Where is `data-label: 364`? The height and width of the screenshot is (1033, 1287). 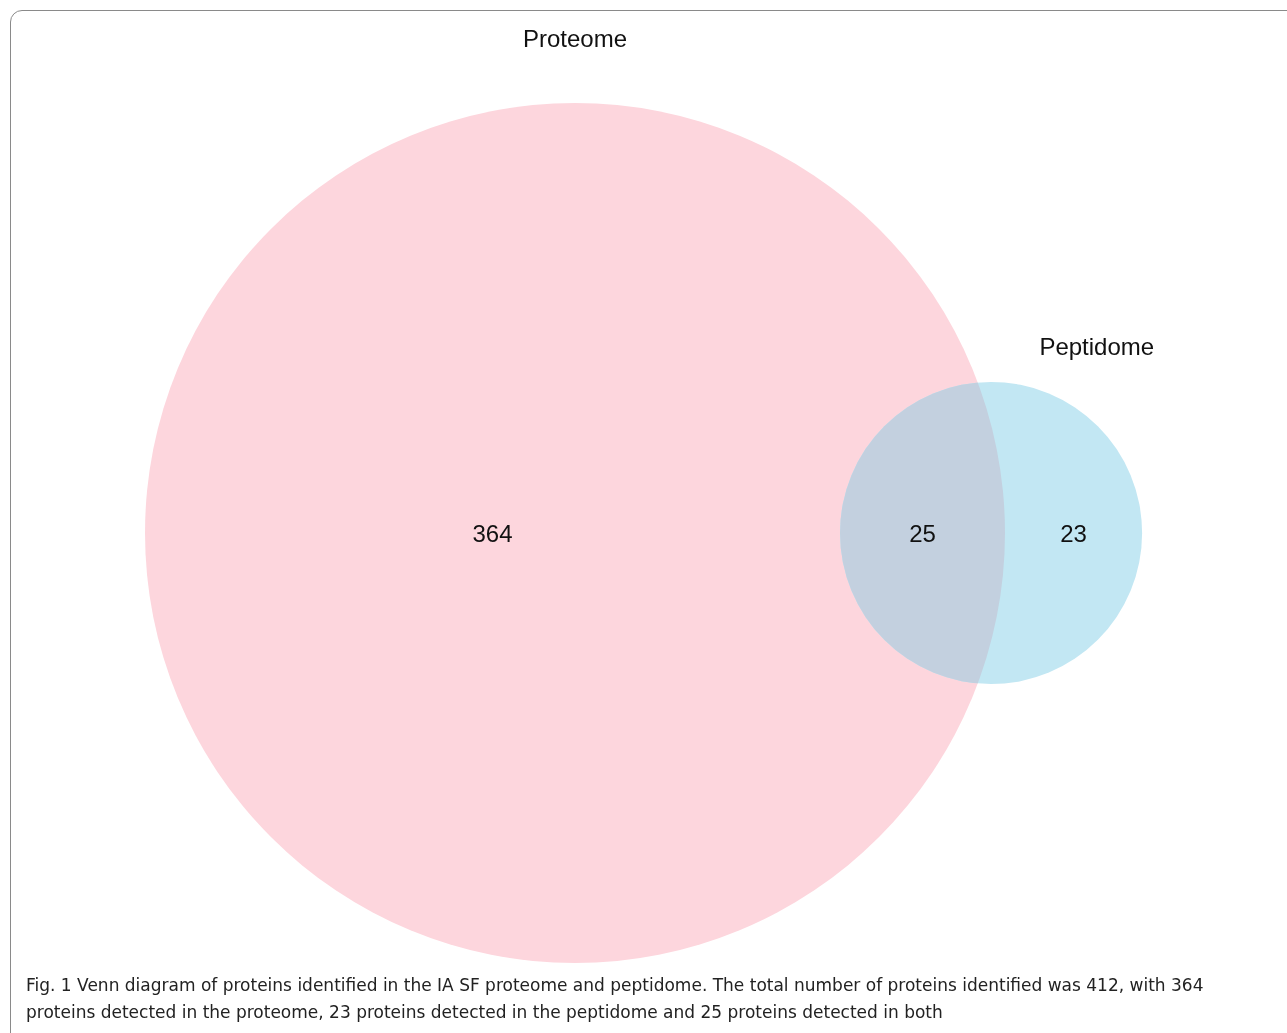 data-label: 364 is located at coordinates (492, 533).